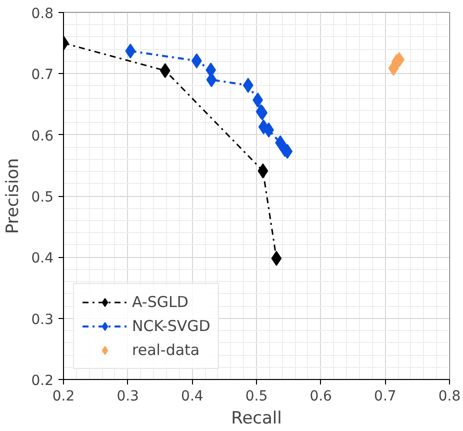  What do you see at coordinates (160, 302) in the screenshot?
I see `legend-label: A-SGLD` at bounding box center [160, 302].